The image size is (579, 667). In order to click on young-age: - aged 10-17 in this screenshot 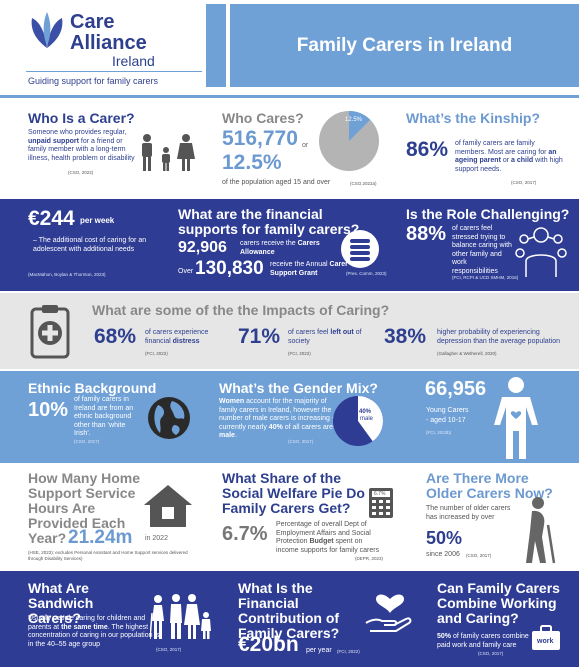, I will do `click(446, 420)`.